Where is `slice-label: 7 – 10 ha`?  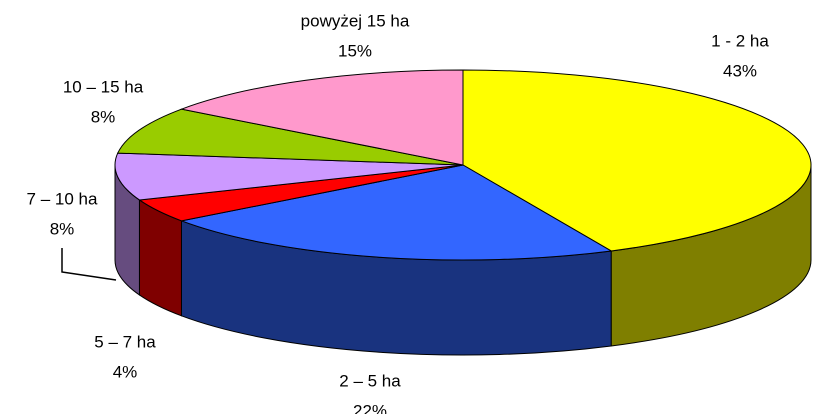
slice-label: 7 – 10 ha is located at coordinates (62, 198).